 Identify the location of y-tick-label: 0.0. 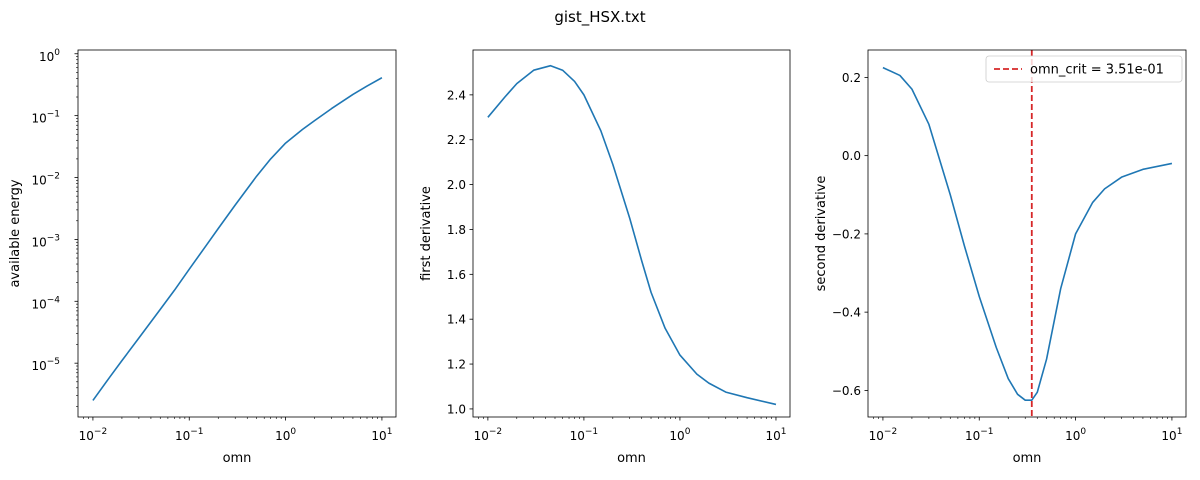
(851, 156).